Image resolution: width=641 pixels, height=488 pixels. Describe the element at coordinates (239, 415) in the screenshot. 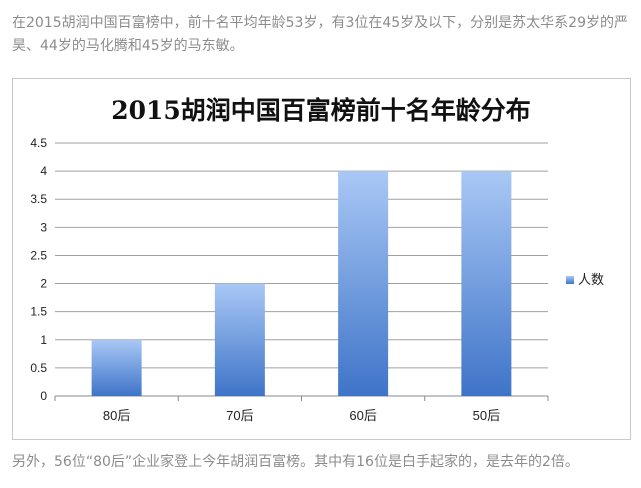

I see `x-tick-label: 70后` at that location.